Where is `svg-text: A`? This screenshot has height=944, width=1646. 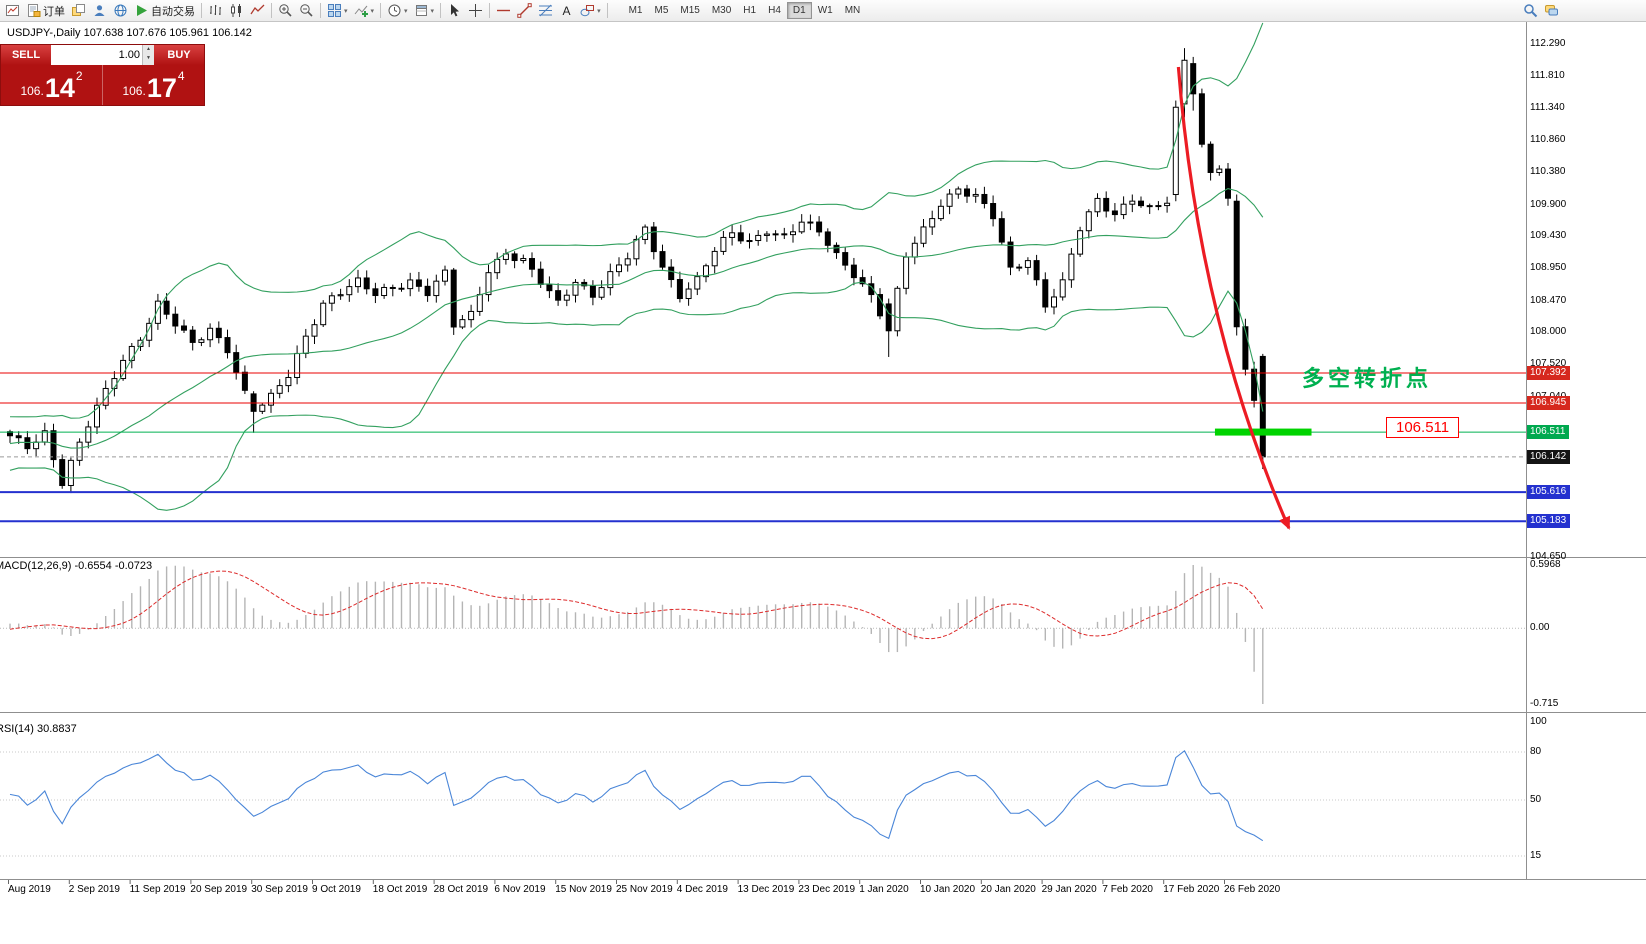
svg-text: A is located at coordinates (567, 11).